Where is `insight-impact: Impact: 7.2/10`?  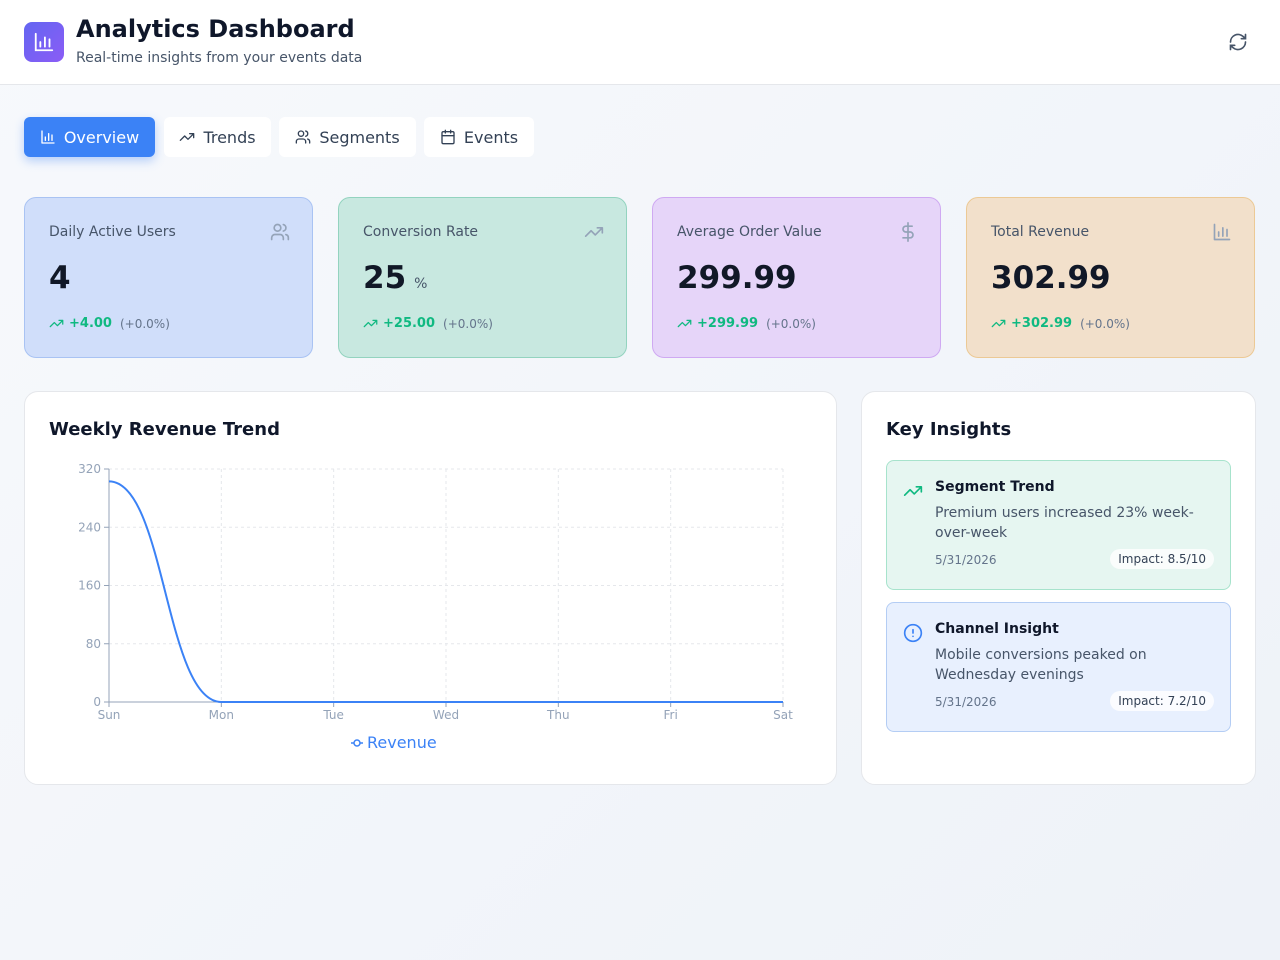
insight-impact: Impact: 7.2/10 is located at coordinates (1162, 701).